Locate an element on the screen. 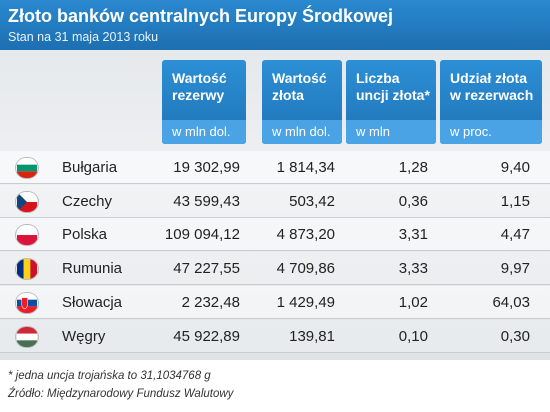 The width and height of the screenshot is (550, 412). table-row: Czechy 43 599,43 503,42 0,36 1,15 is located at coordinates (275, 201).